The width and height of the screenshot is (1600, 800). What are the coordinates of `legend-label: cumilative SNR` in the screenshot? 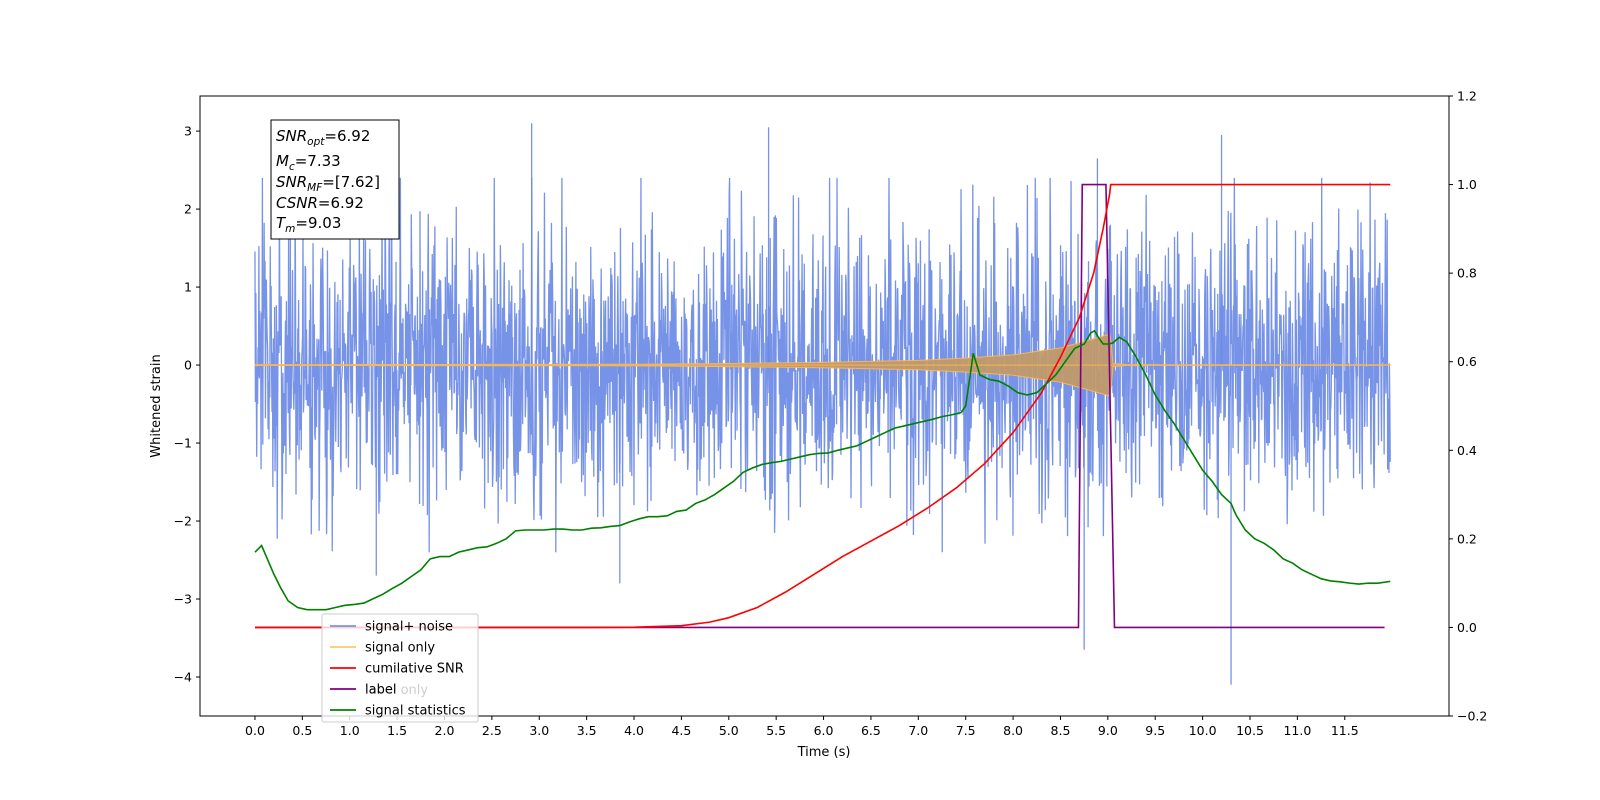 It's located at (414, 669).